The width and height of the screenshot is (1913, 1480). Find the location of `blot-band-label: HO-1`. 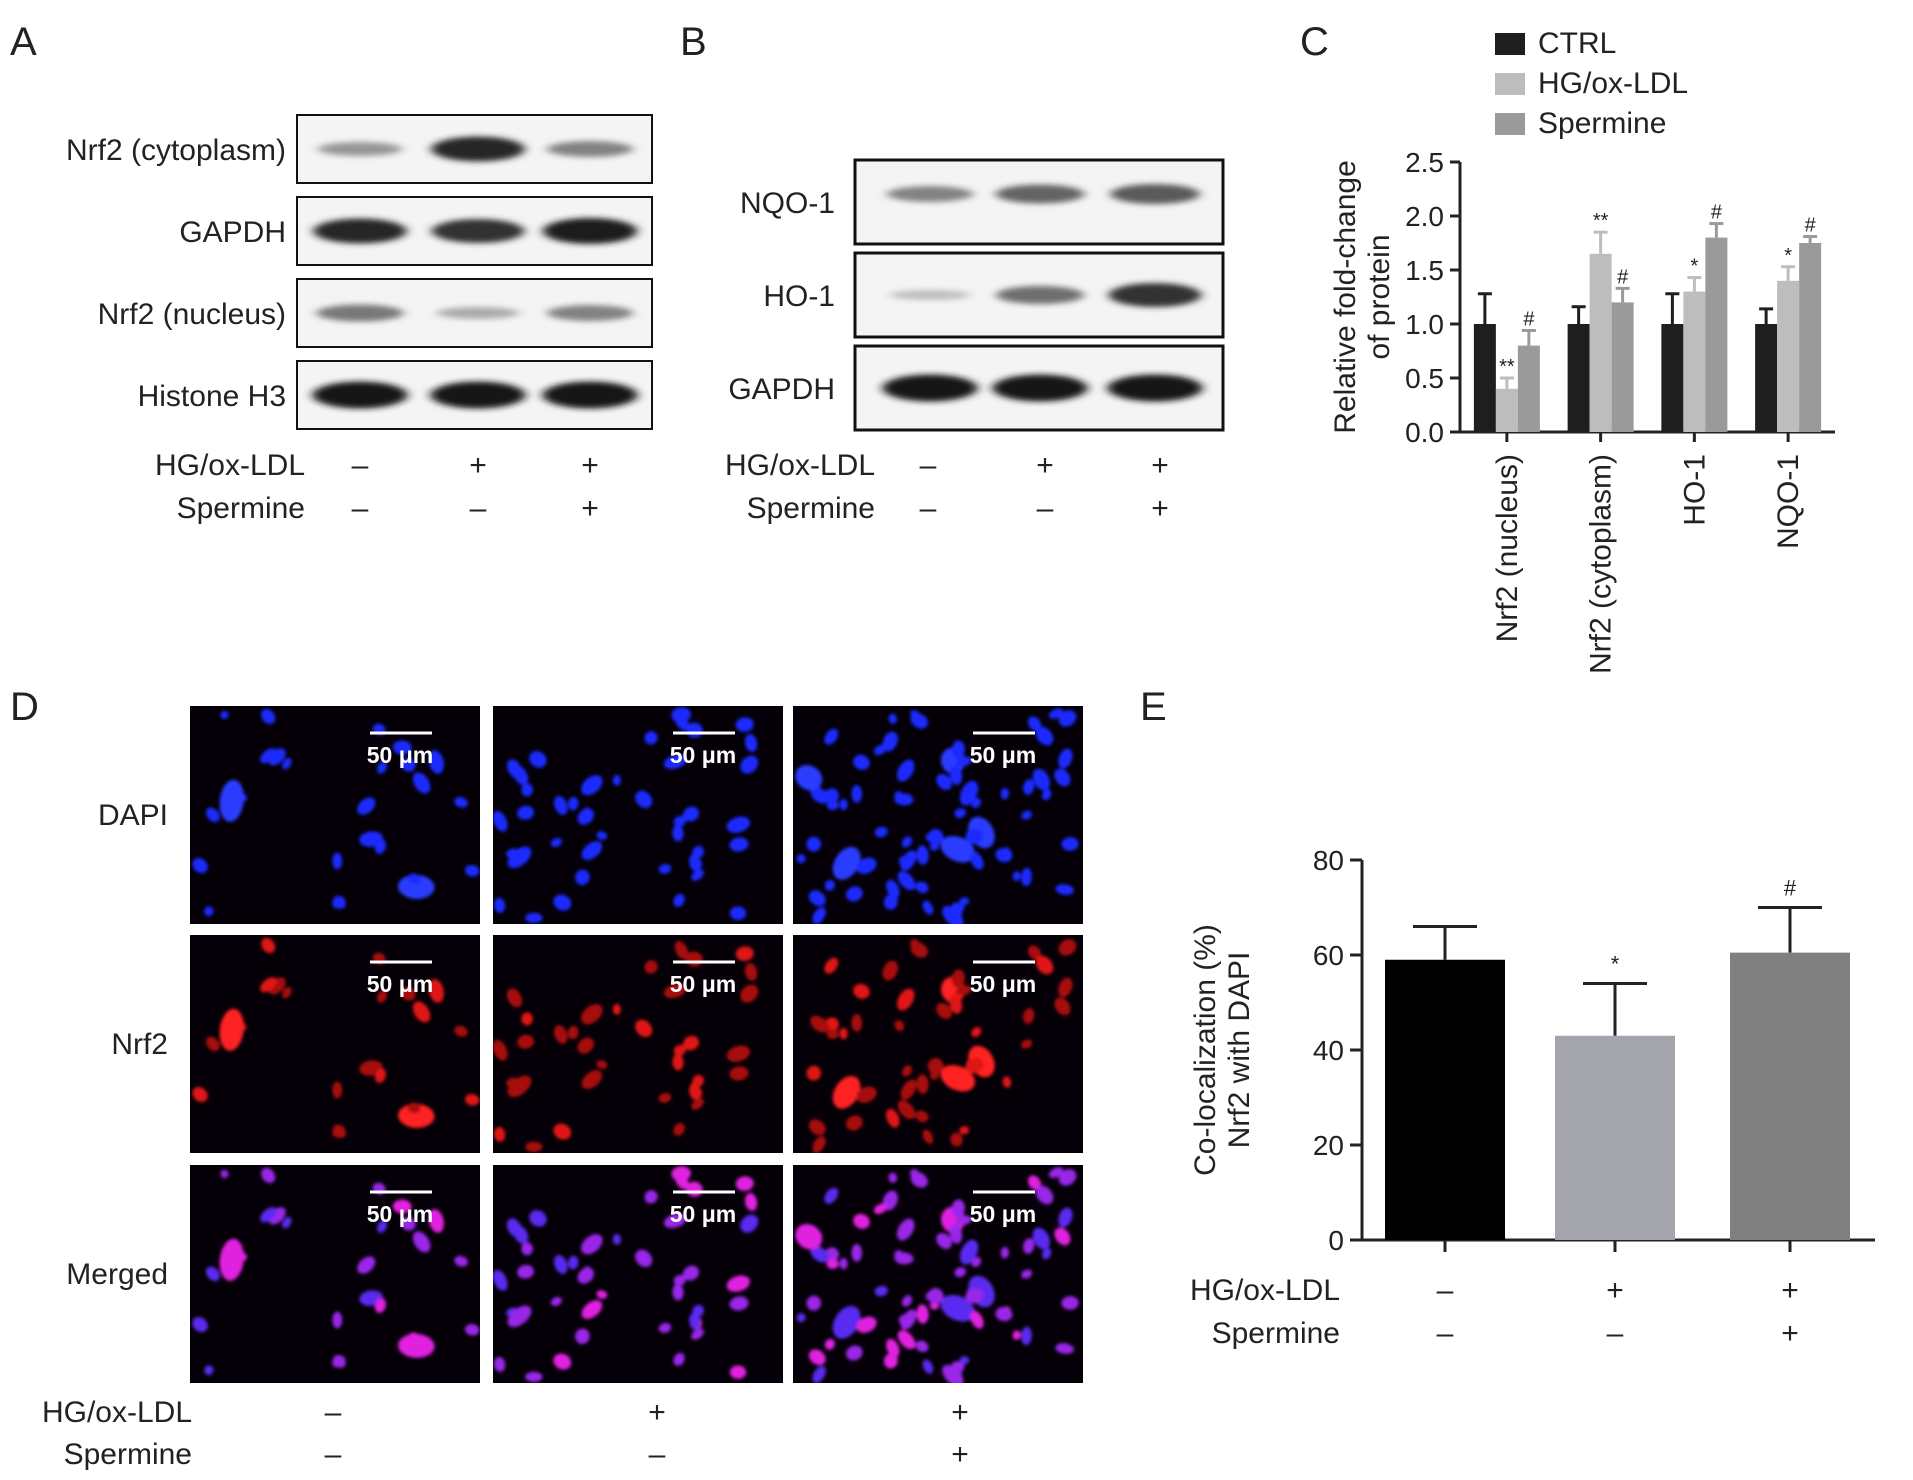

blot-band-label: HO-1 is located at coordinates (799, 296).